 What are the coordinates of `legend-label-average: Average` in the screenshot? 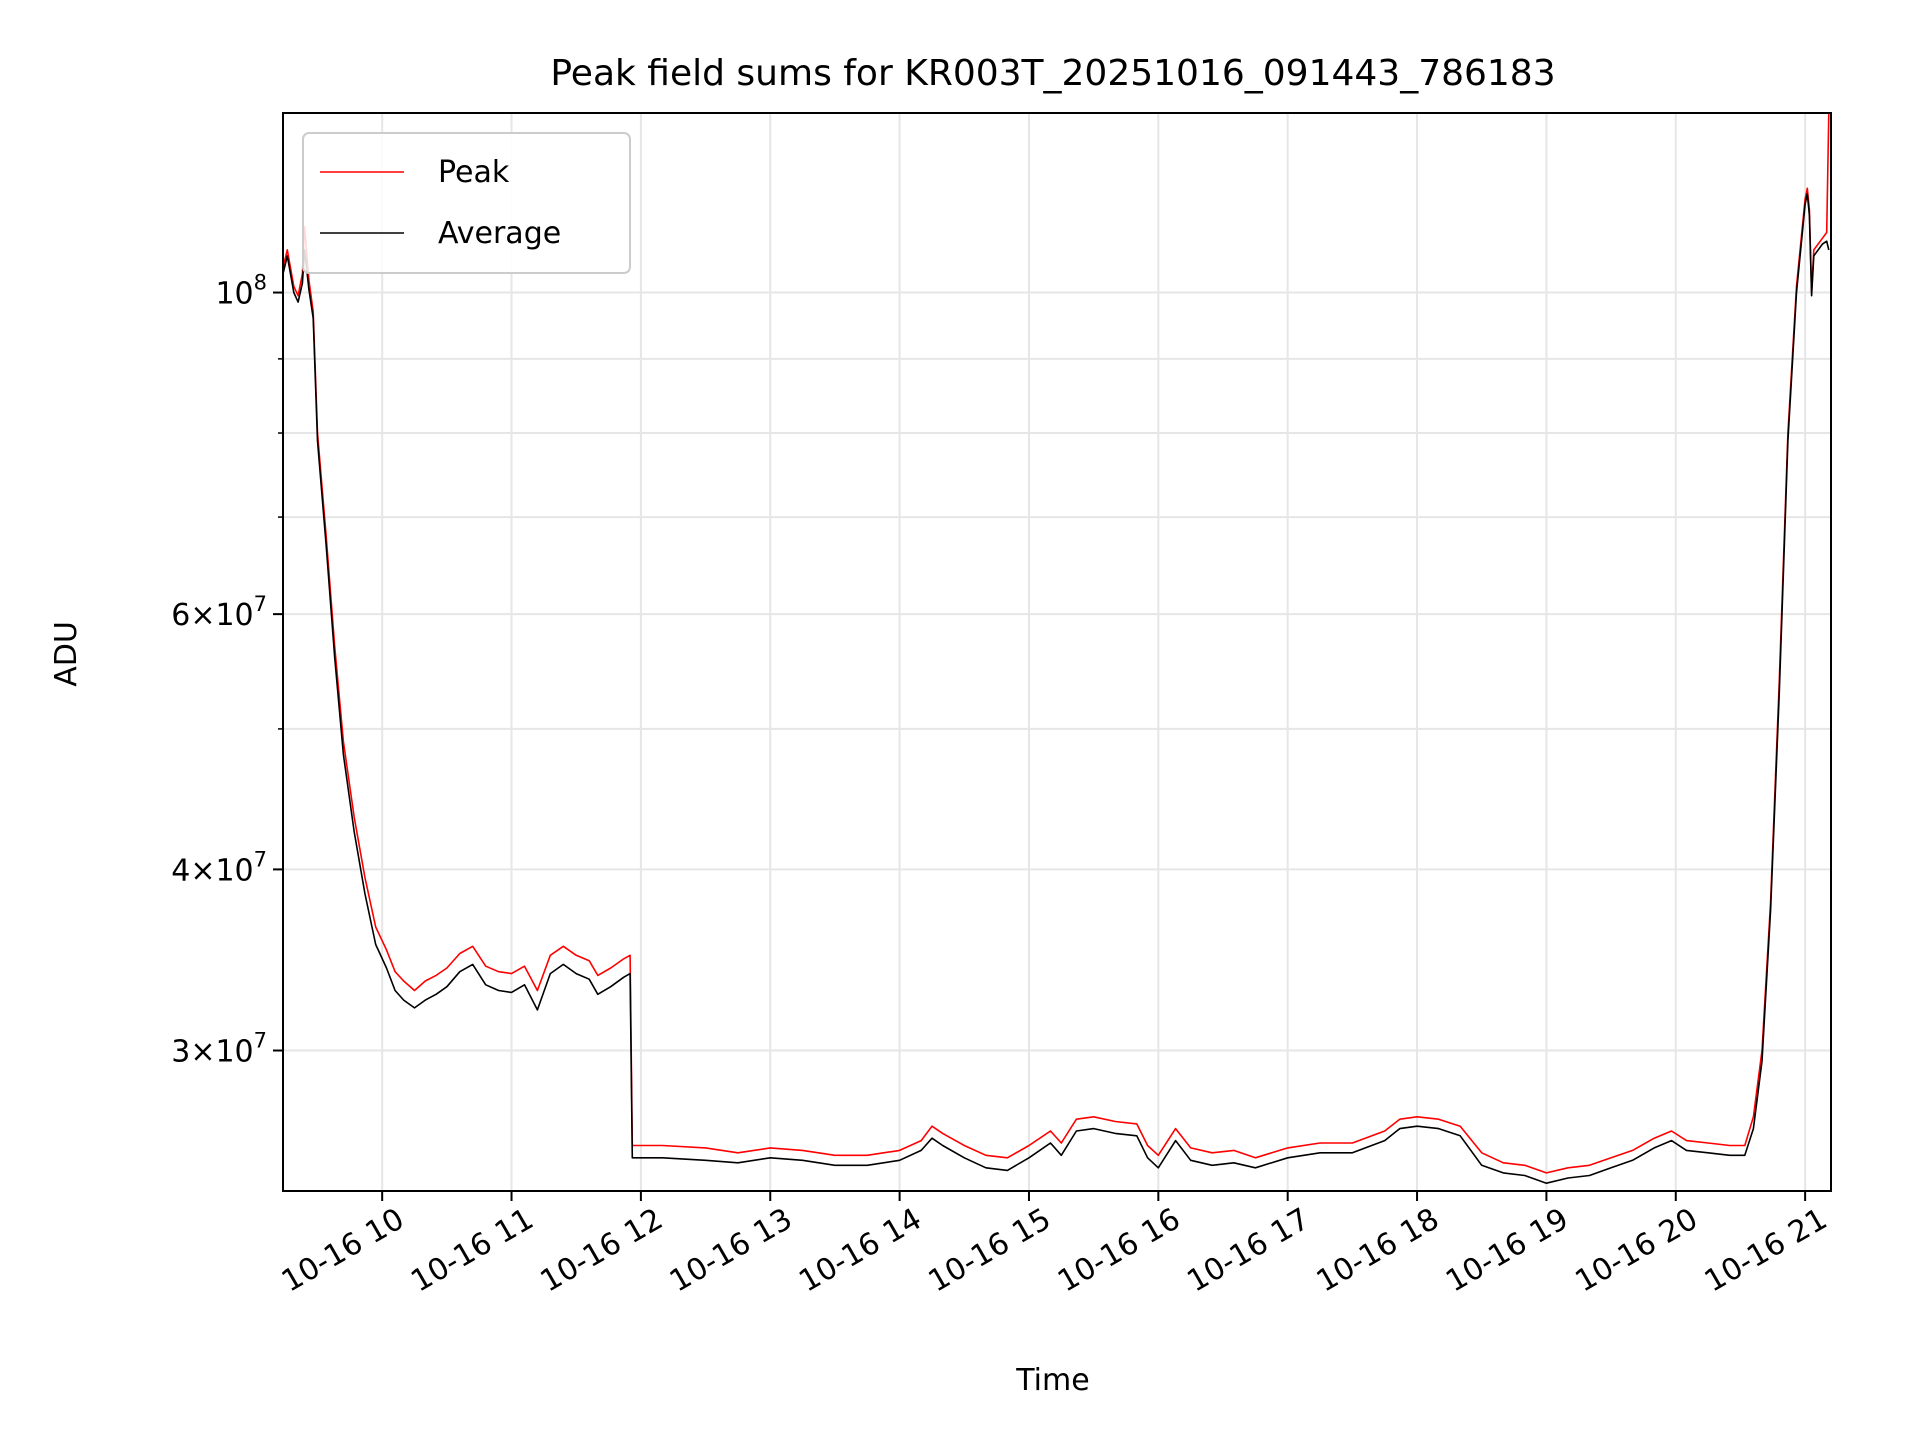 It's located at (499, 233).